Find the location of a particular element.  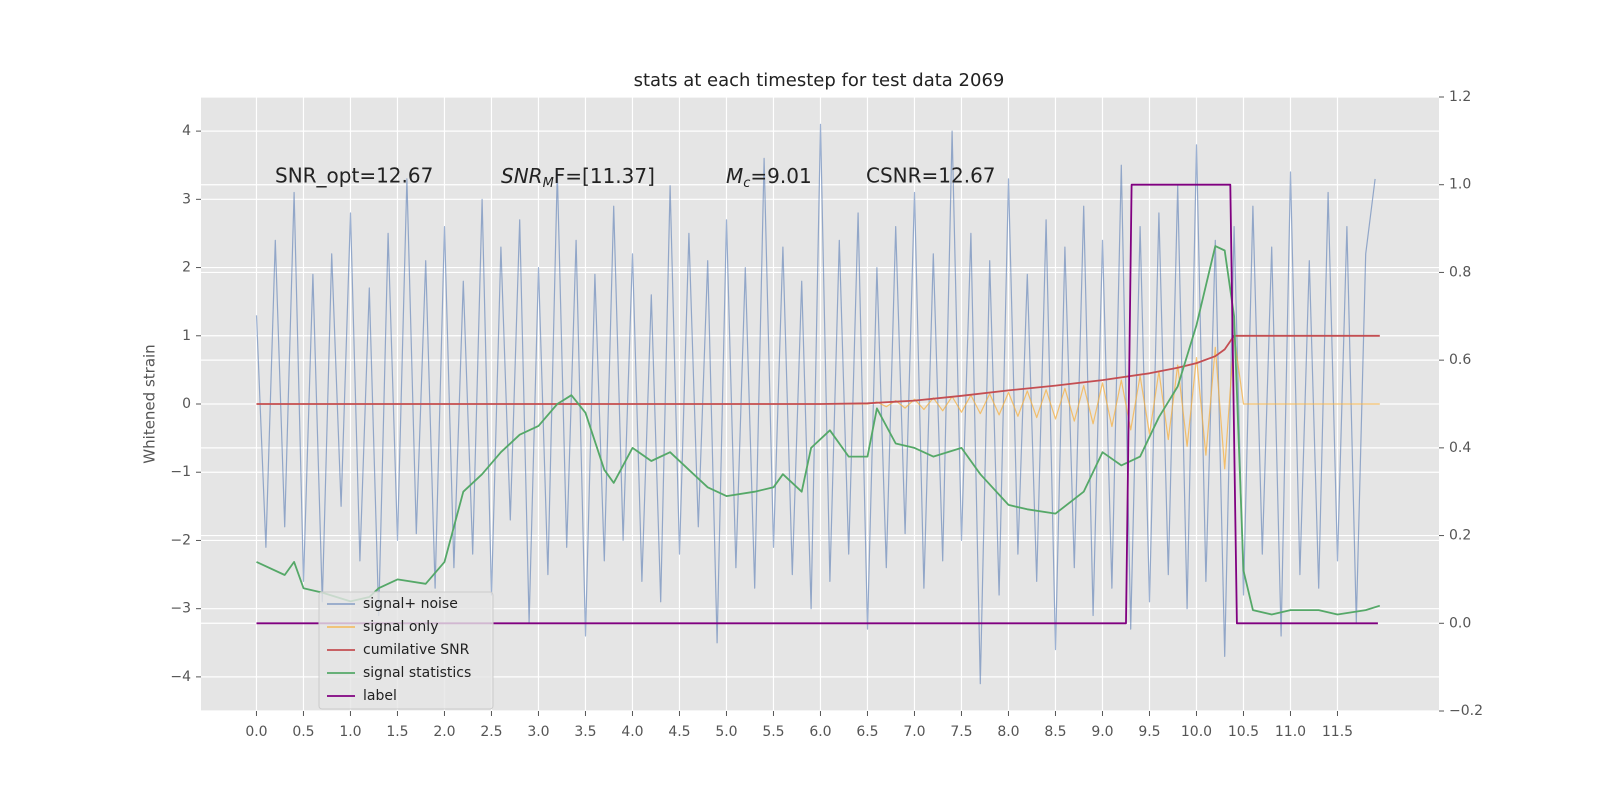

legend-label: signal statistics is located at coordinates (417, 673).